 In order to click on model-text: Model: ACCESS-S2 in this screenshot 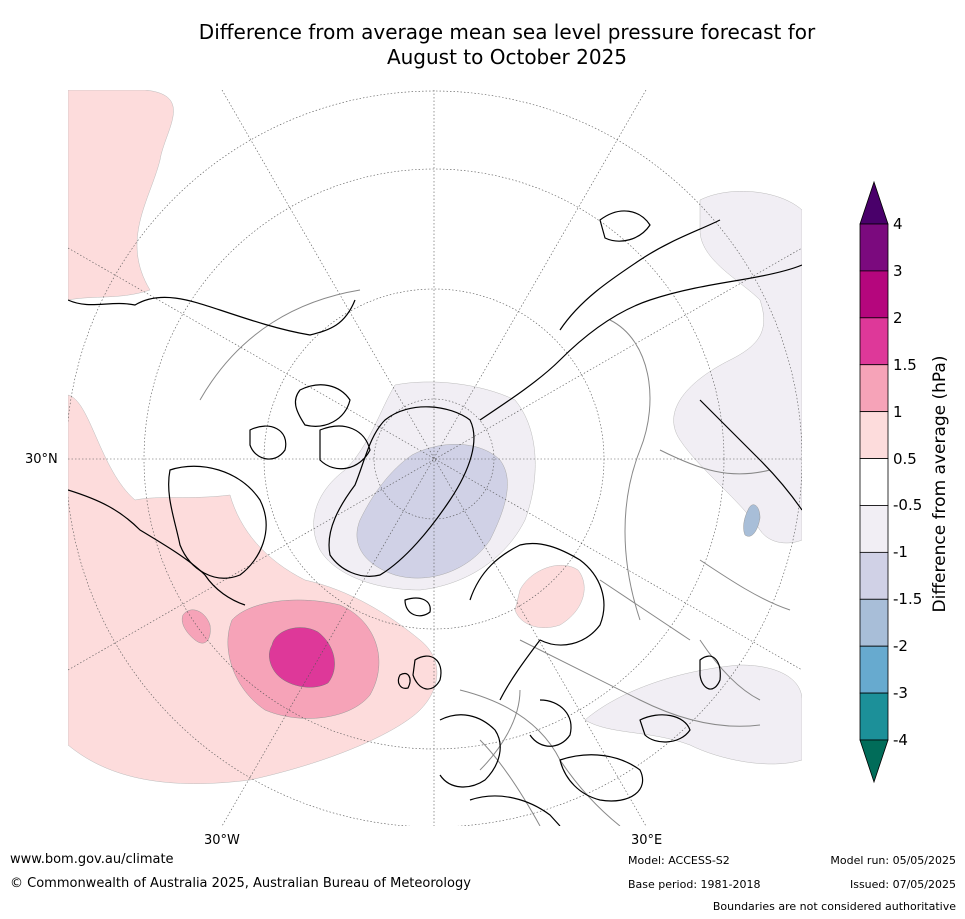, I will do `click(679, 860)`.